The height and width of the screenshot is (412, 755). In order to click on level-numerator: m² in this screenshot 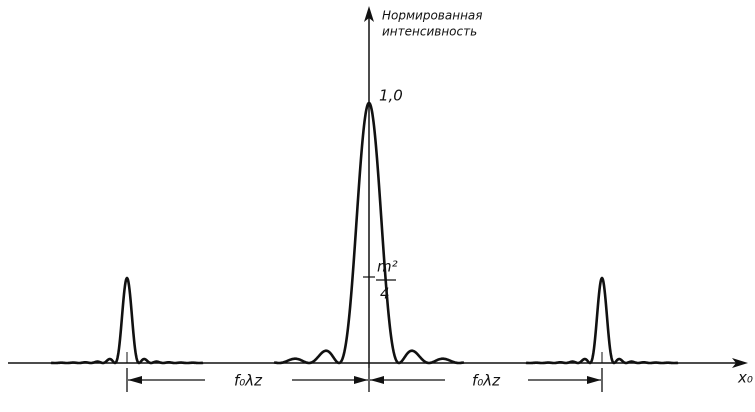, I will do `click(387, 267)`.